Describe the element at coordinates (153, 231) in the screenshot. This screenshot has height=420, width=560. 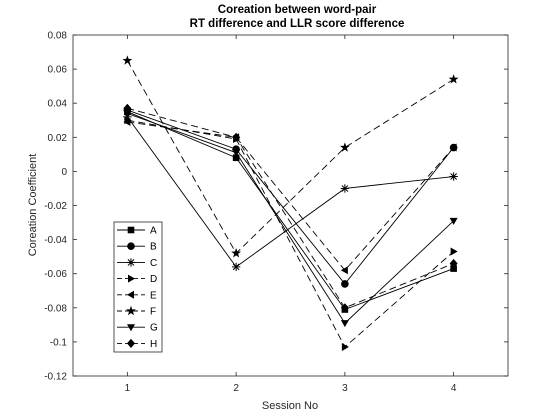
I see `legend-label: A` at that location.